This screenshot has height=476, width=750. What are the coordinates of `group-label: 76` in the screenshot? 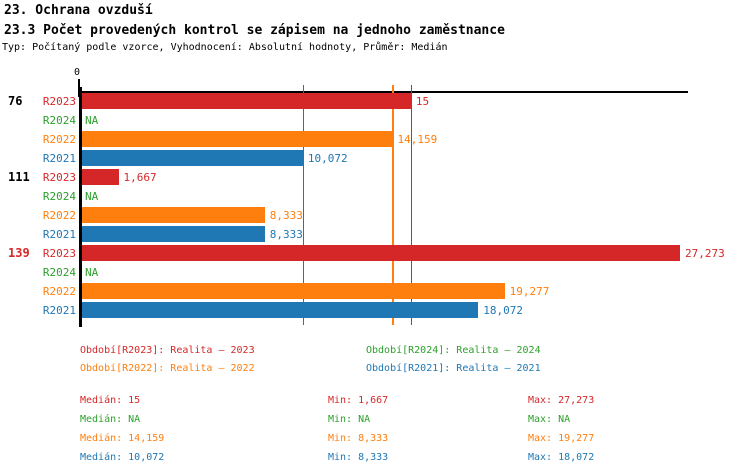 It's located at (15, 101).